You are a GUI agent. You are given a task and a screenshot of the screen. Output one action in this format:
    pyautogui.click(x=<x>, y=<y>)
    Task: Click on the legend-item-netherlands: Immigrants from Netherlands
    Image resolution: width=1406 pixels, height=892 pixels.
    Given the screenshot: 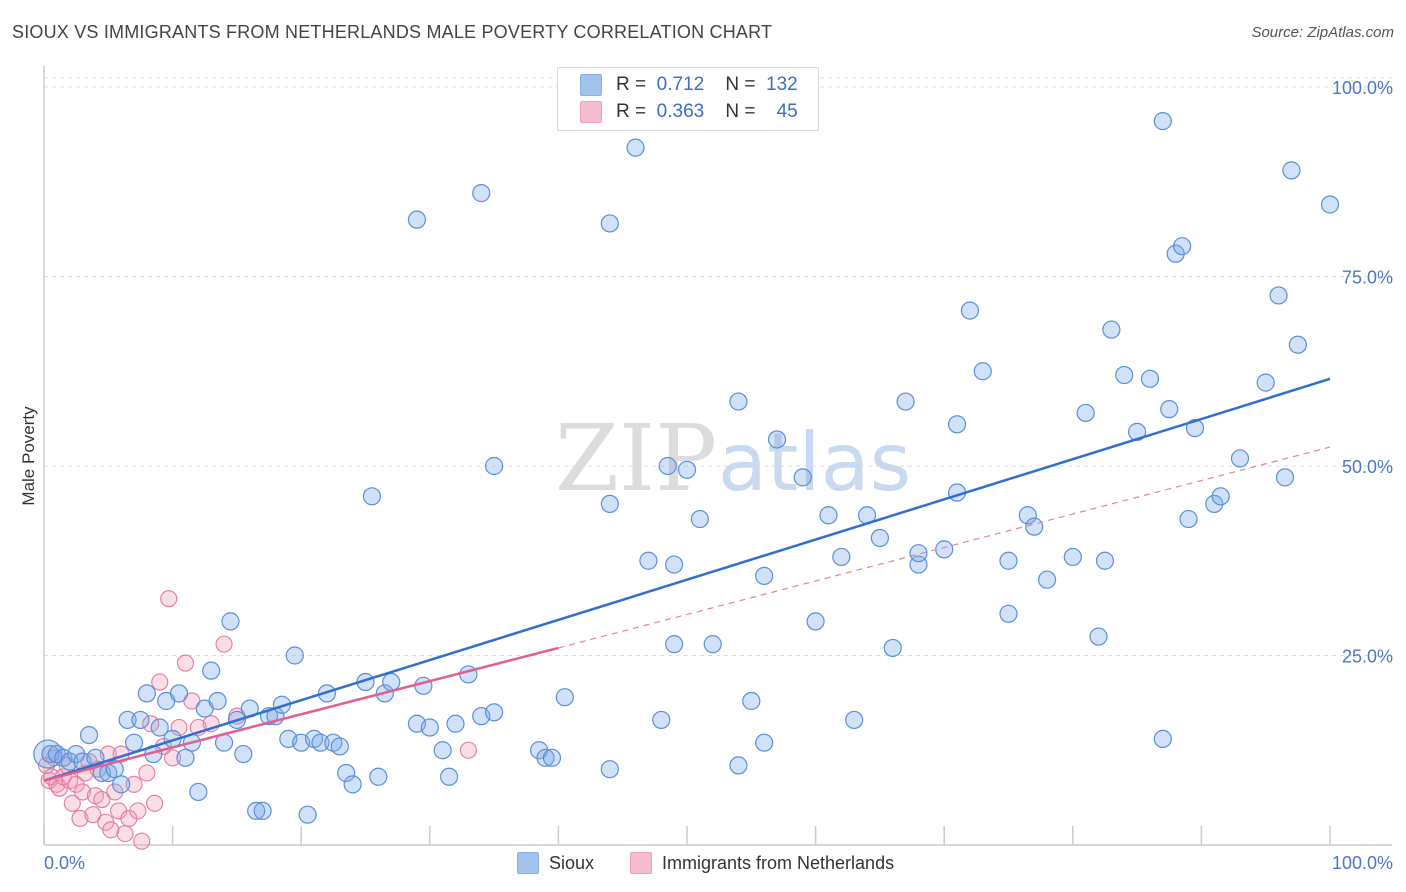 What is the action you would take?
    pyautogui.click(x=762, y=863)
    